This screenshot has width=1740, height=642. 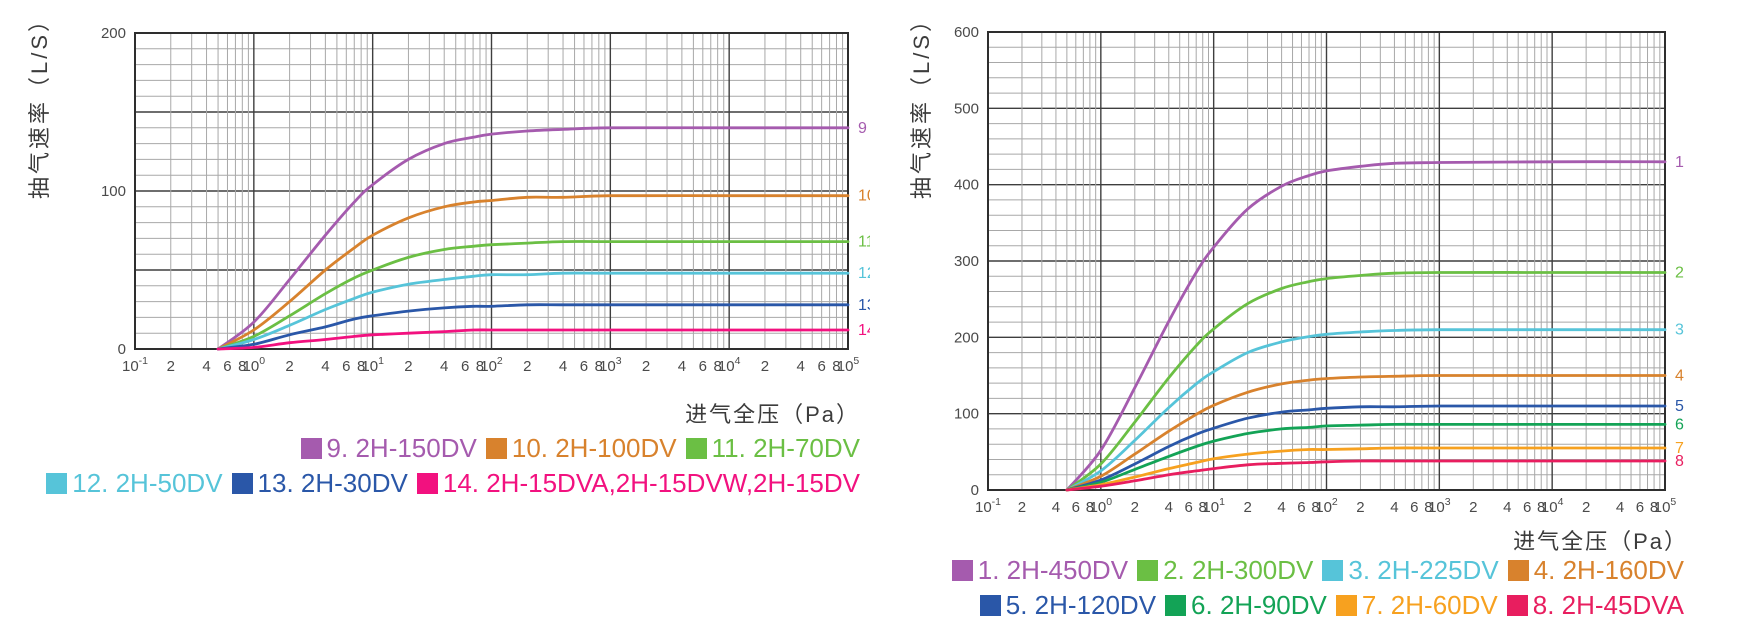 I want to click on legend-item: 2. 2H-300DV, so click(x=1225, y=570).